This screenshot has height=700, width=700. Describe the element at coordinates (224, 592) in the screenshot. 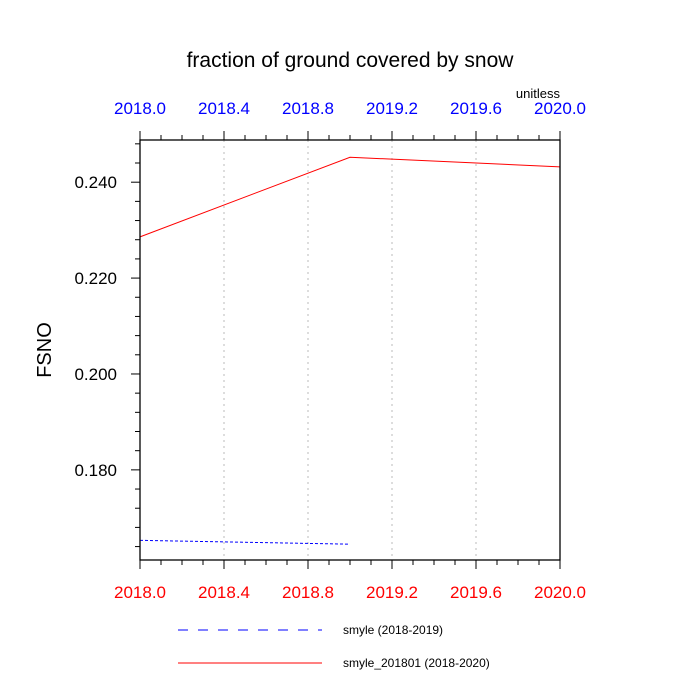

I see `x-tick-label-bottom: 2018.4` at that location.